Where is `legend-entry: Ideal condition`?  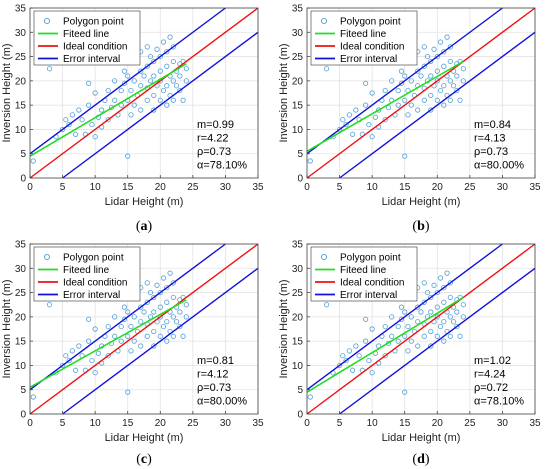
legend-entry: Ideal condition is located at coordinates (372, 47).